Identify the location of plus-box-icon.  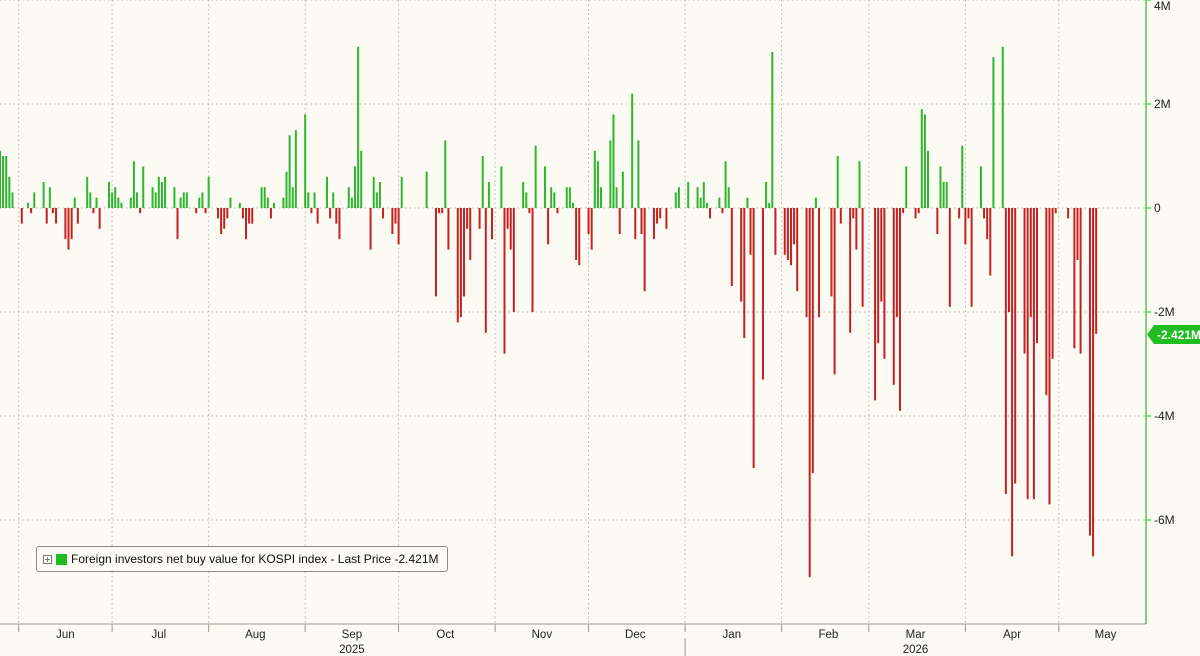
(47, 559).